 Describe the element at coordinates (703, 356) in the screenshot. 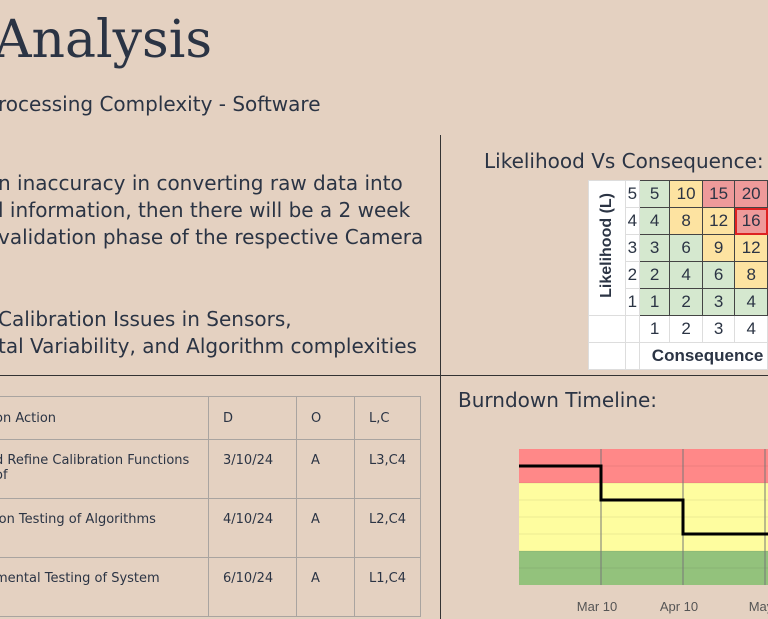

I see `x-axis-label: Consequence` at that location.